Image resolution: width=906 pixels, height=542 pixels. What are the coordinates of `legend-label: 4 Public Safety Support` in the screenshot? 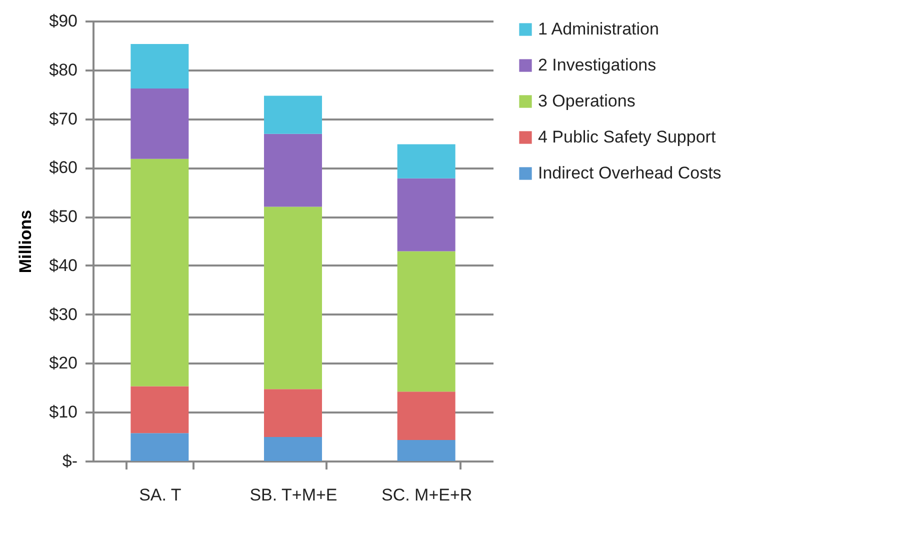 It's located at (627, 137).